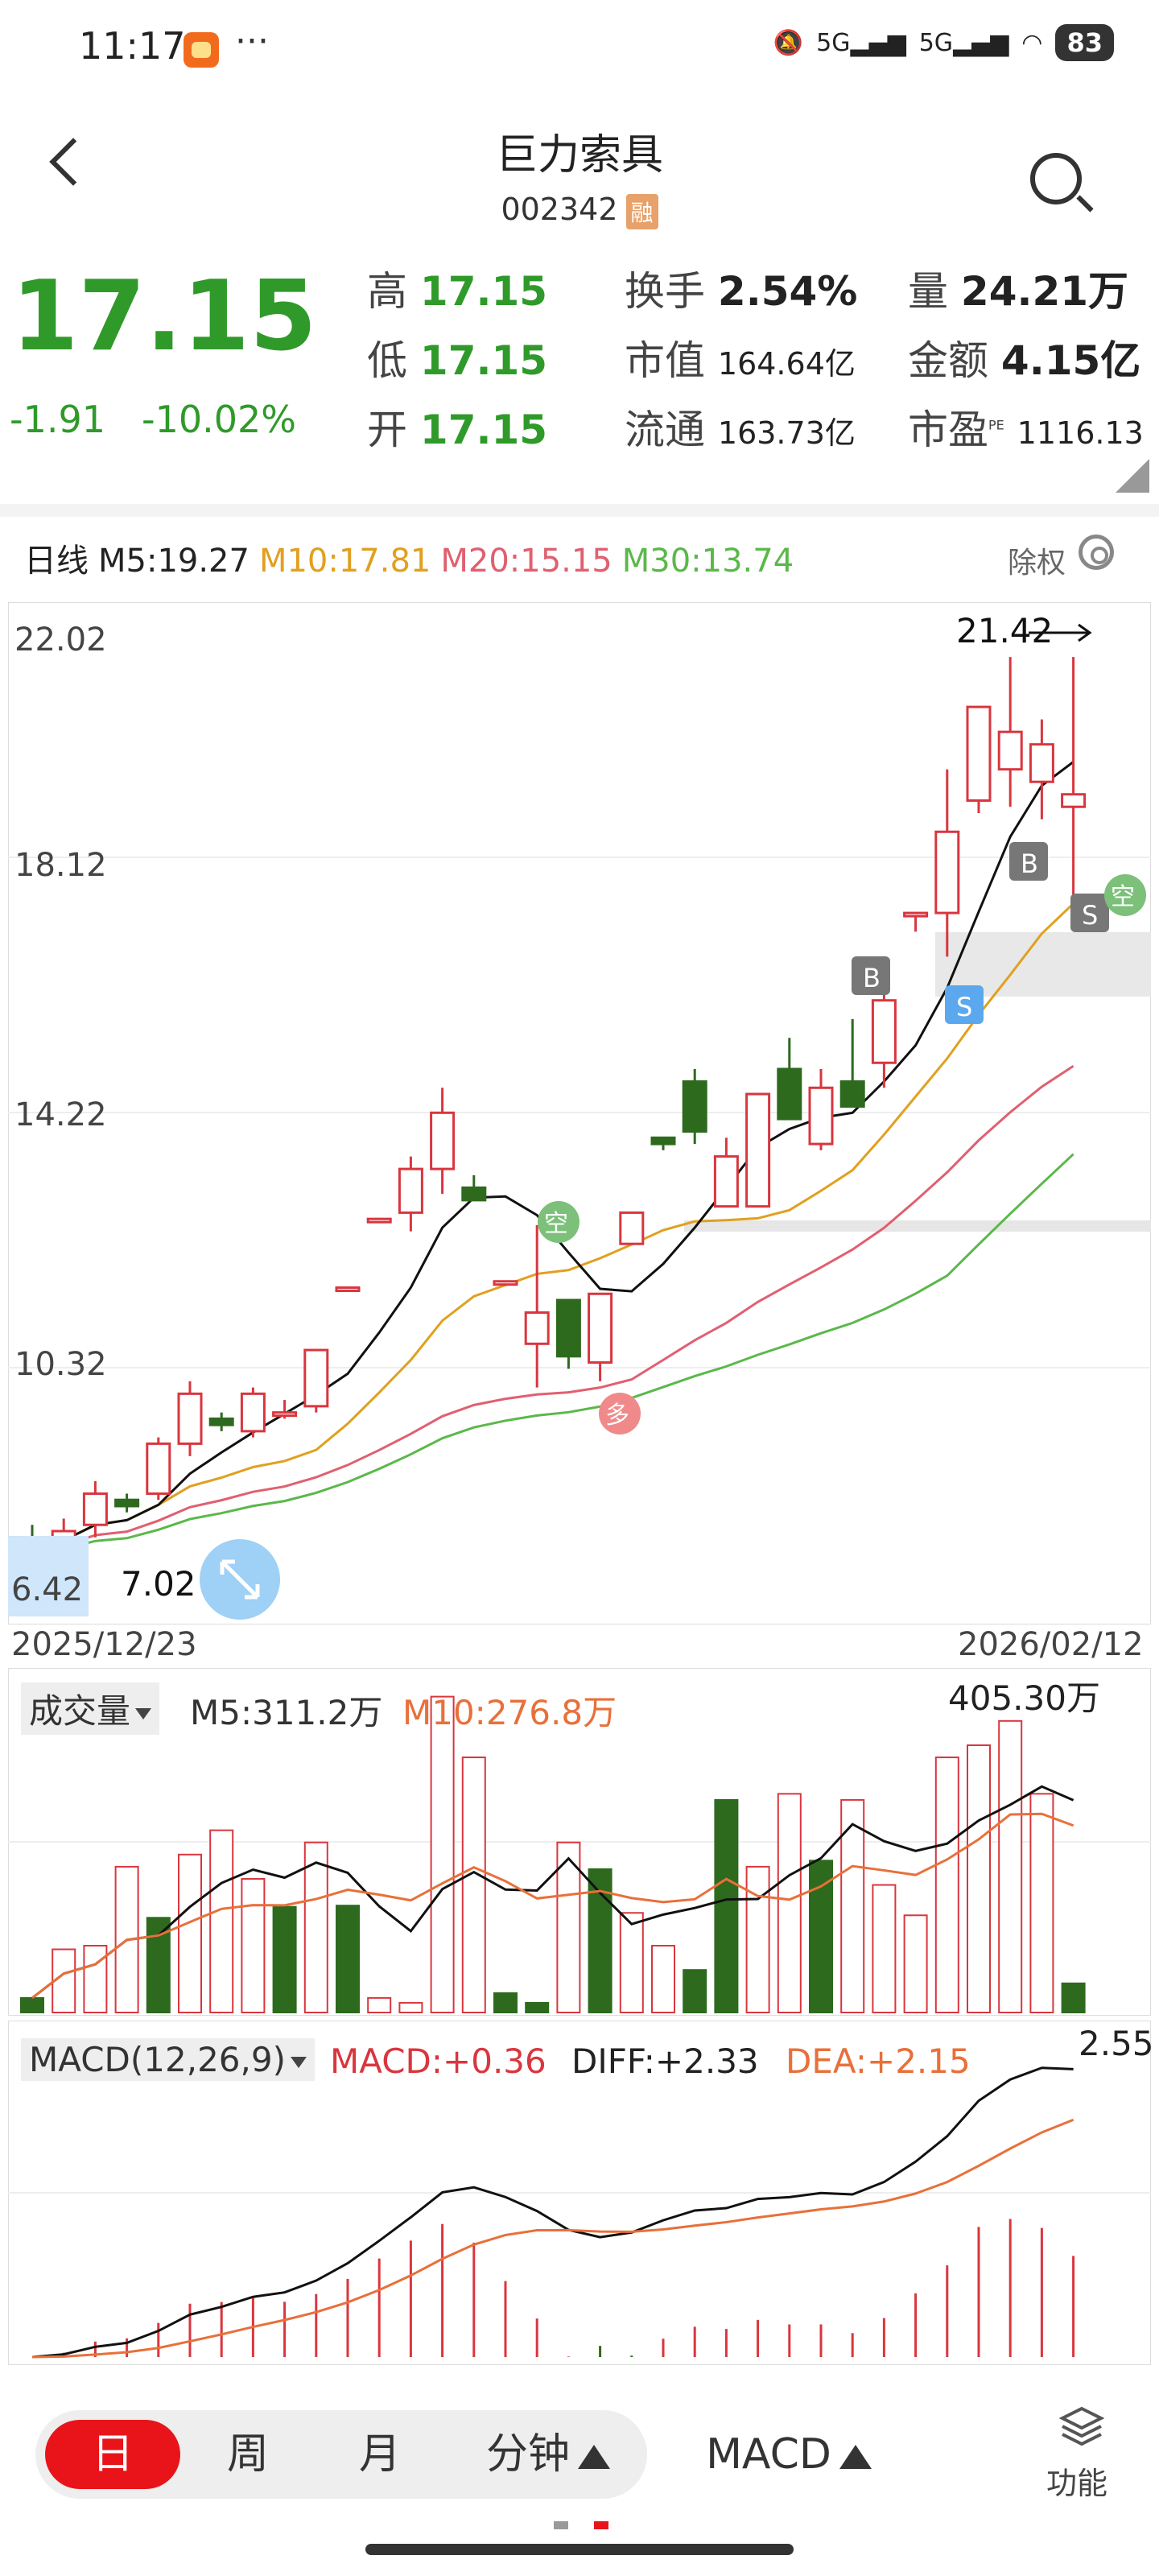 This screenshot has height=2576, width=1159. What do you see at coordinates (60, 1114) in the screenshot?
I see `y-tick-3: 14.22` at bounding box center [60, 1114].